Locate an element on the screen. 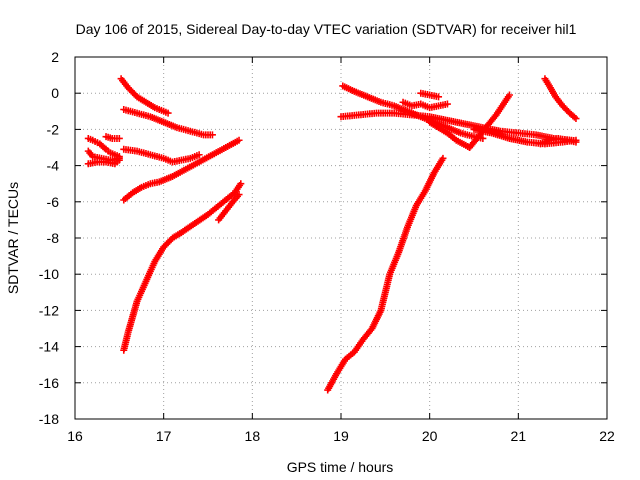 This screenshot has height=480, width=640. y-tick-label: -6 is located at coordinates (53, 202).